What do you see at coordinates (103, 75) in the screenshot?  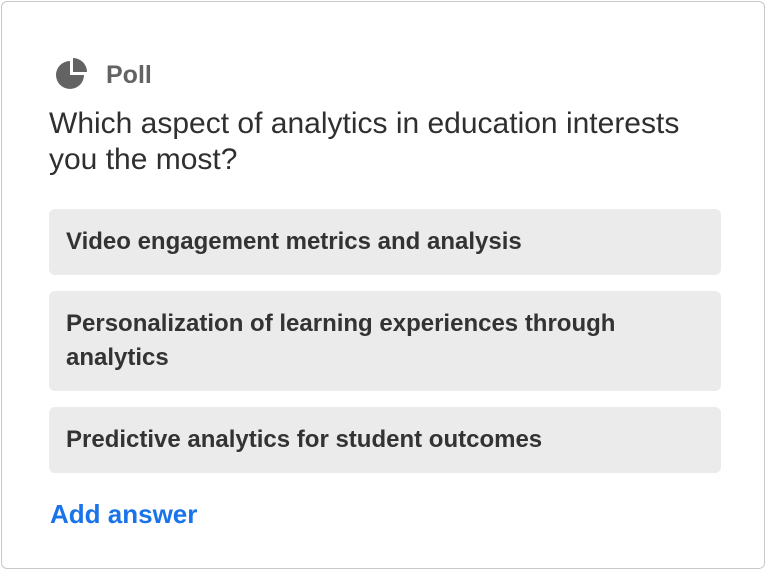 I see `poll-header: Poll` at bounding box center [103, 75].